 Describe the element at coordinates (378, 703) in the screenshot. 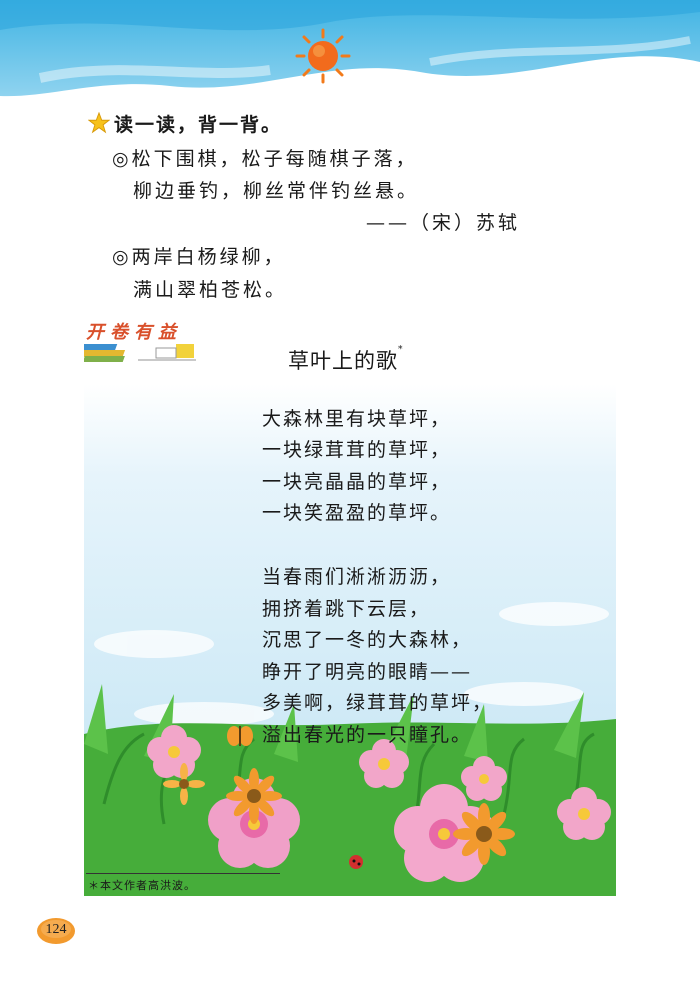

I see `poem-stanza-2-line-5: 多美啊，绿茸茸的草坪，` at that location.